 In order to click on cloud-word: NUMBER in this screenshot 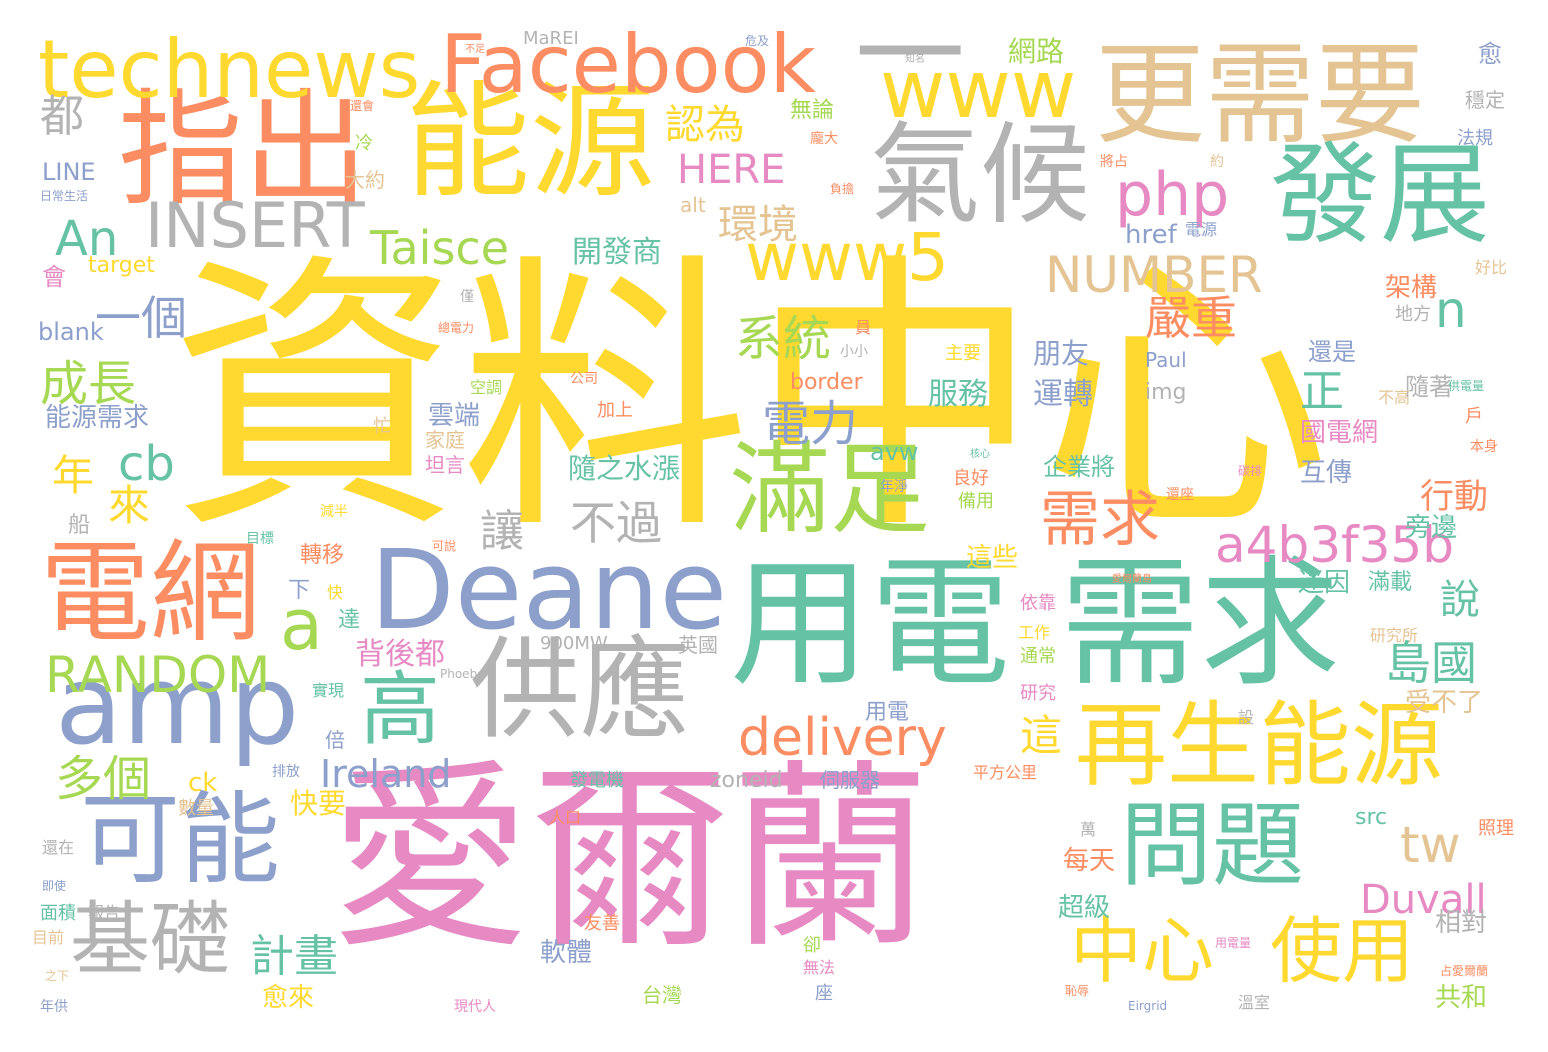, I will do `click(1154, 275)`.